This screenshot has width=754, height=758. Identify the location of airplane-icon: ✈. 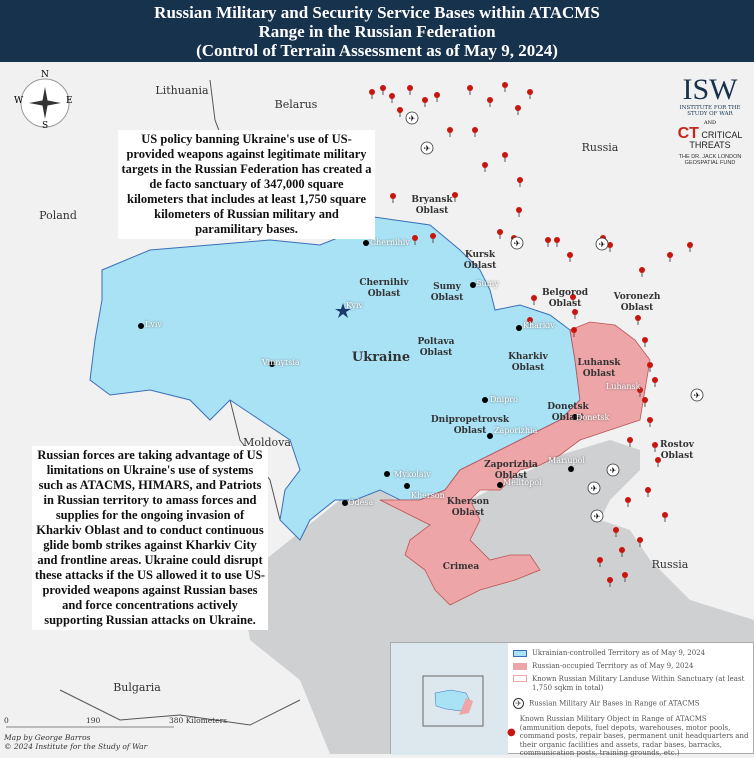
(518, 703).